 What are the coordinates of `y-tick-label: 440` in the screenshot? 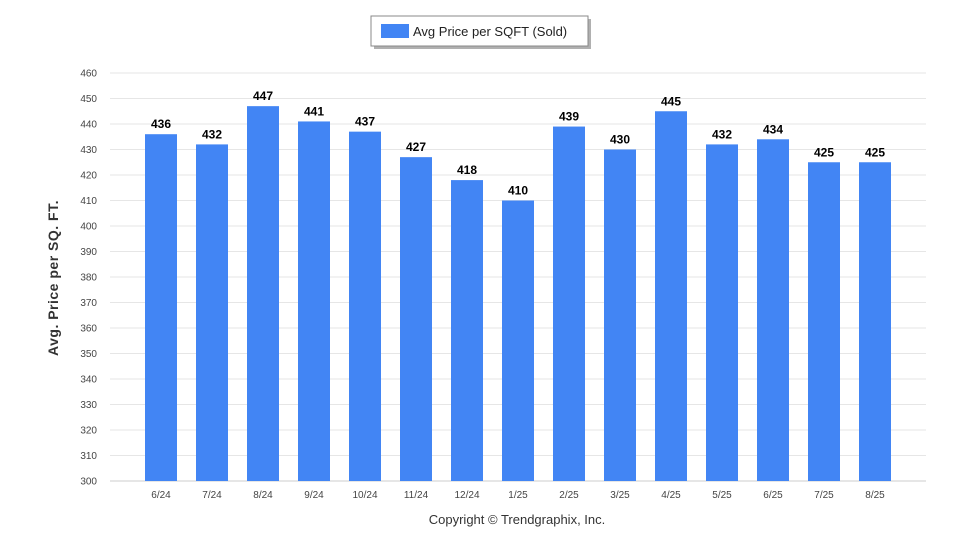 It's located at (88, 125).